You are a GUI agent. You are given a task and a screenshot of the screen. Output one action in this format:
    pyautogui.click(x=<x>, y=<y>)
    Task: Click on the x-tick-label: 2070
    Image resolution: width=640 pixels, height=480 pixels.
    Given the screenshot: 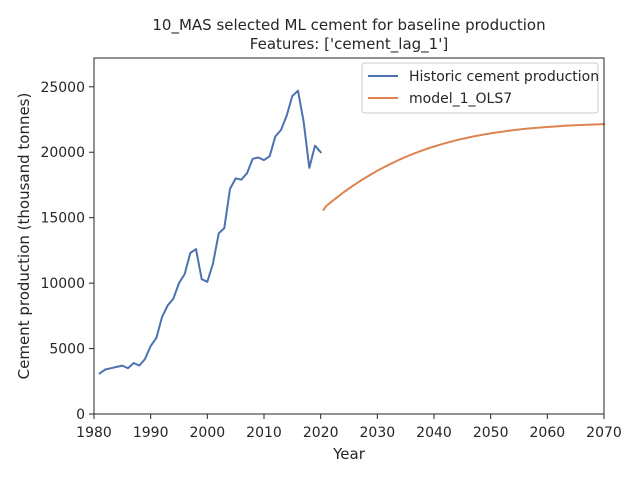 What is the action you would take?
    pyautogui.click(x=604, y=433)
    